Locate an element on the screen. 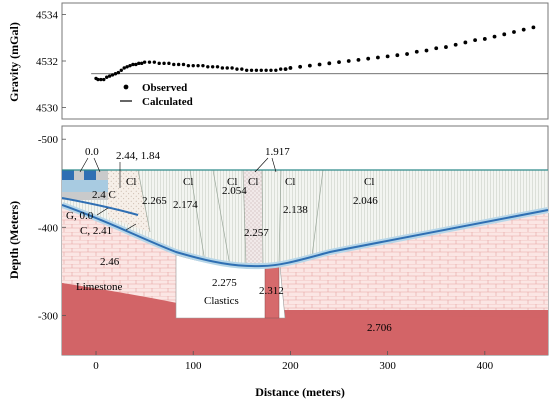 This screenshot has height=401, width=550. gravity-y-axis: 4530 4532 4534 is located at coordinates (51, 62).